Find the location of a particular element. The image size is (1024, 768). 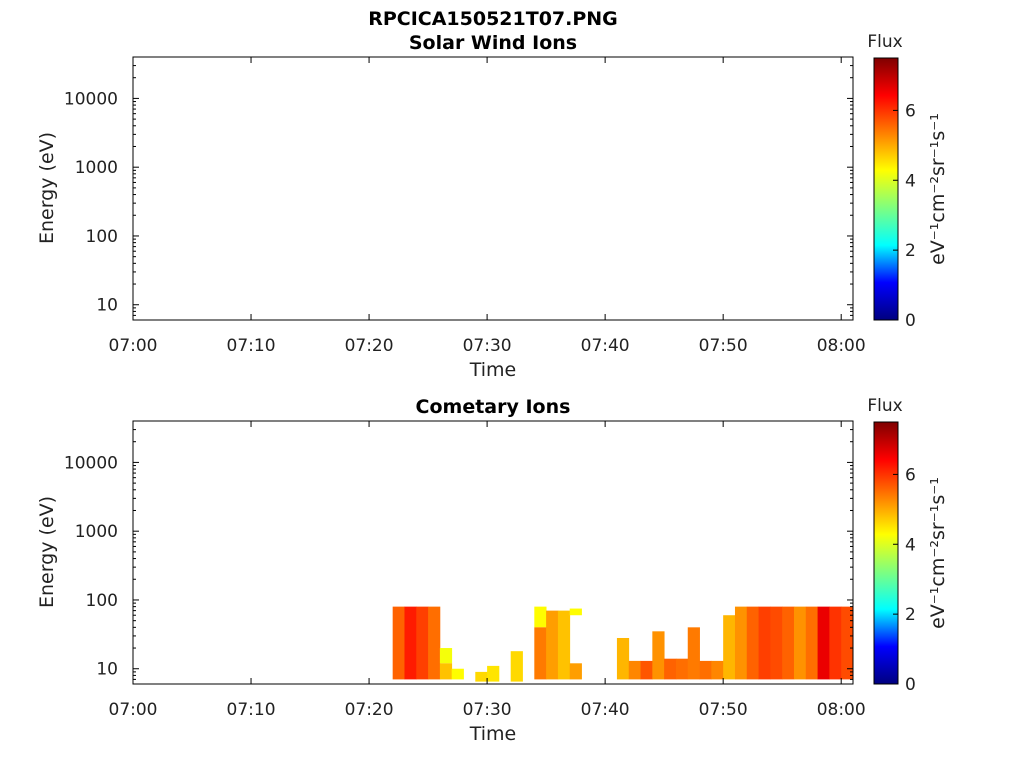

colorbar-solar-wind: Flux 0 2 4 6 eV⁻¹cm⁻²sr⁻¹s⁻¹ is located at coordinates (908, 181).